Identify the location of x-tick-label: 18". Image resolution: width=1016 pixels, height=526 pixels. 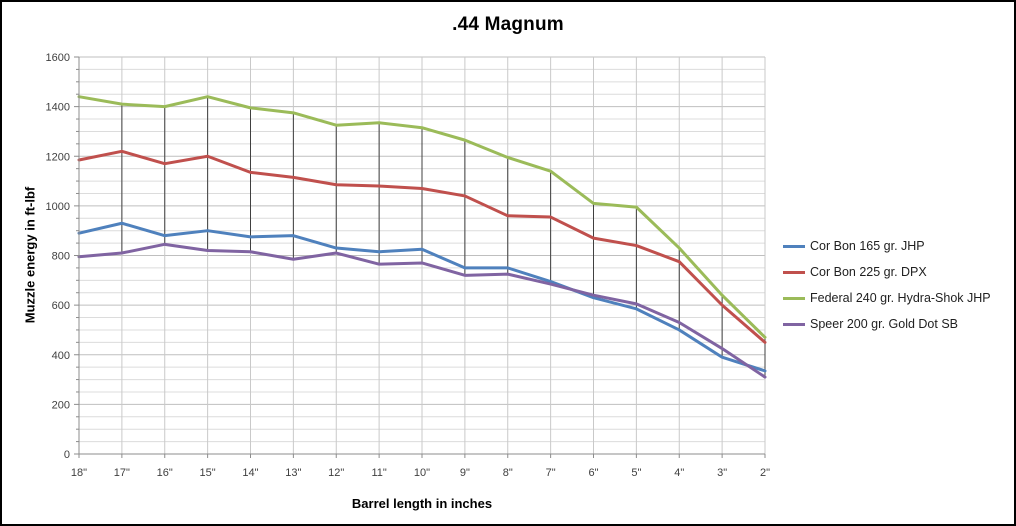
(79, 473).